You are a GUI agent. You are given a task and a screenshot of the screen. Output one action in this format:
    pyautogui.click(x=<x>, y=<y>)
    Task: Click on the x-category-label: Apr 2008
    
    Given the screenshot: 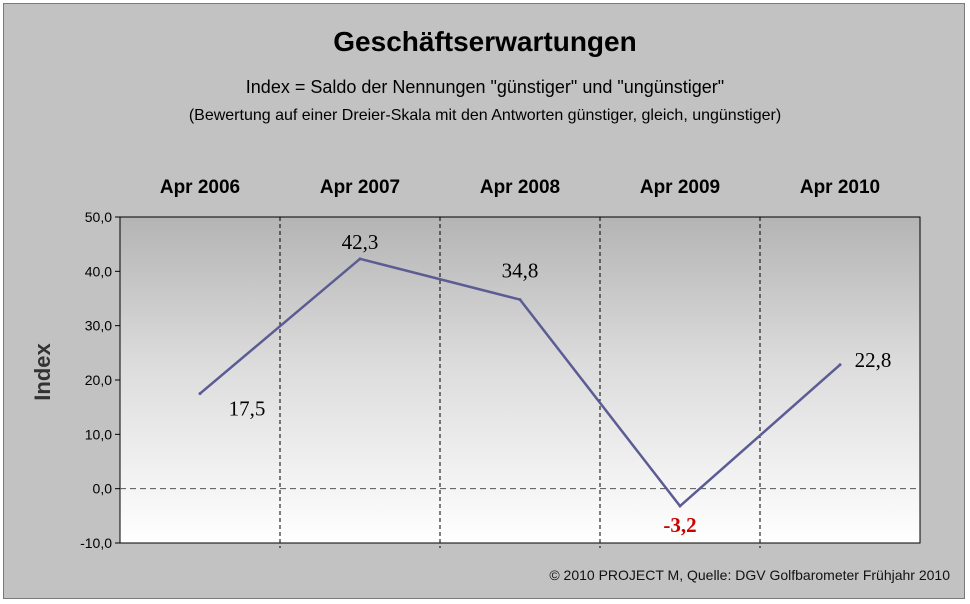 What is the action you would take?
    pyautogui.click(x=520, y=187)
    